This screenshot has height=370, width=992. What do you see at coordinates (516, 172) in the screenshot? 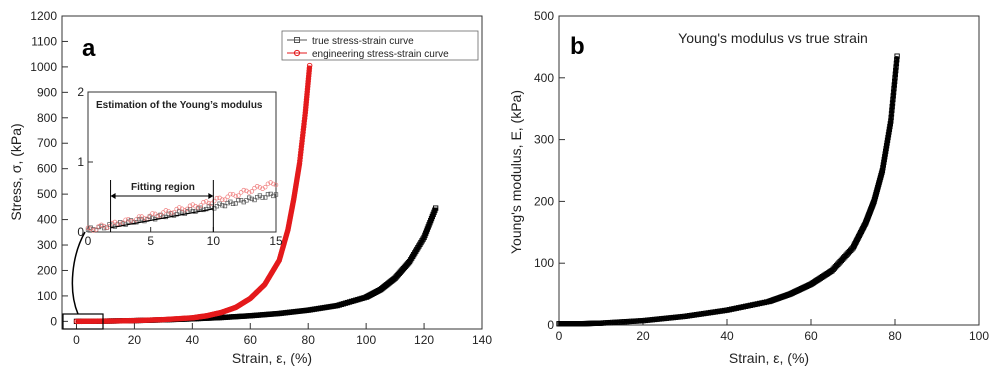
I see `y-axis-label-b: Young's modulus, E, (kPa)` at bounding box center [516, 172].